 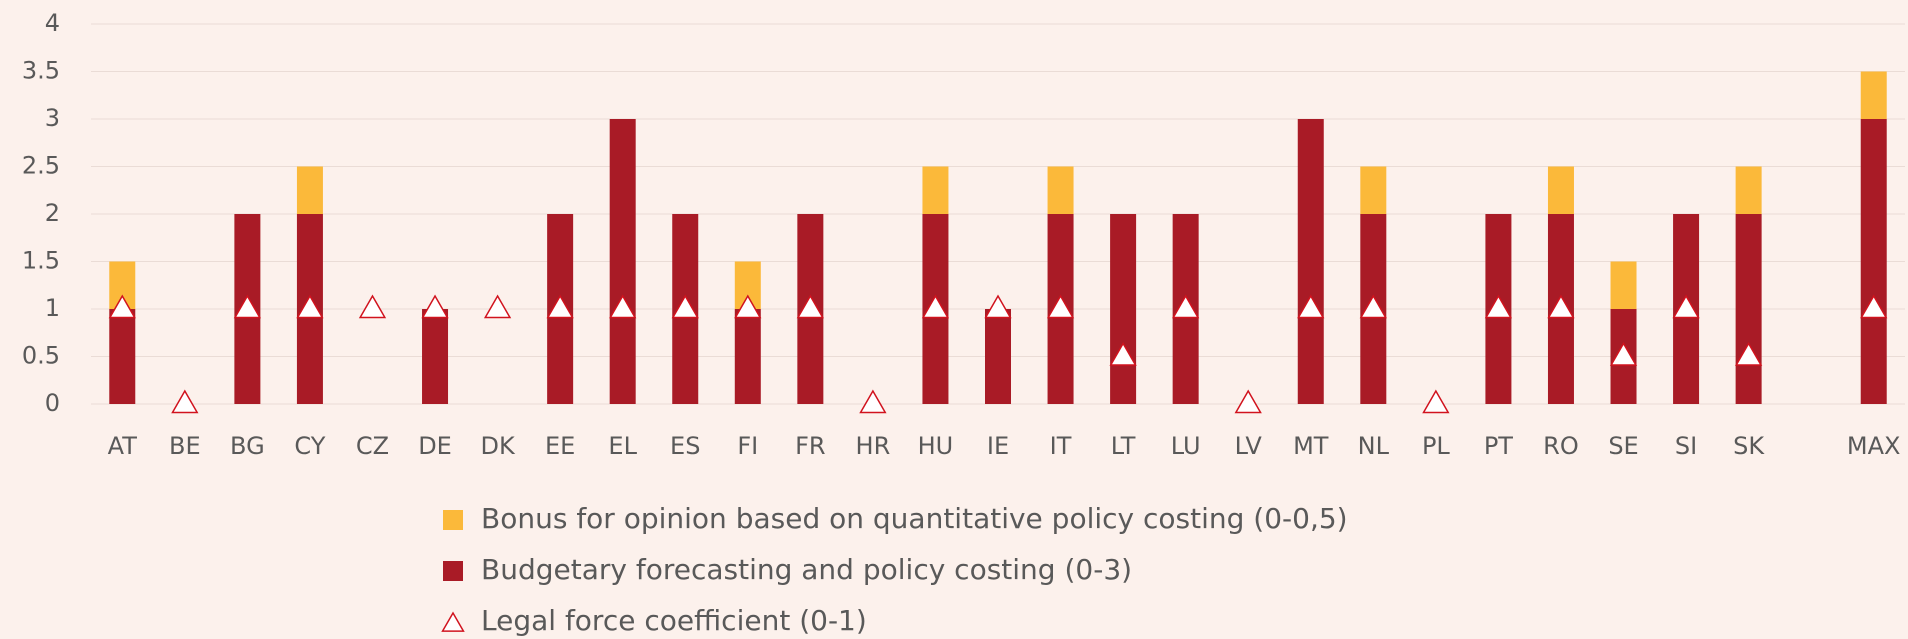 I want to click on x-tick-label: SK, so click(x=1749, y=446).